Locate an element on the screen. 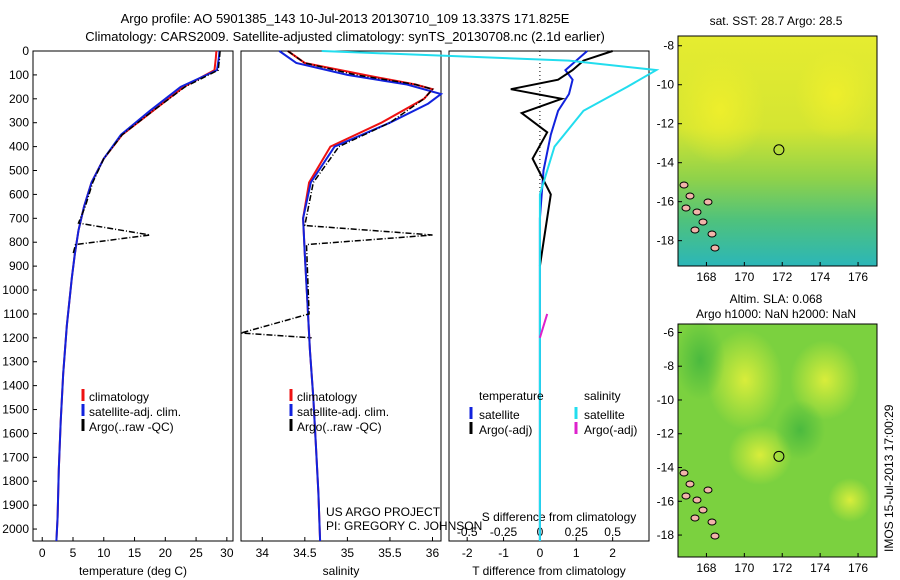 Image resolution: width=900 pixels, height=580 pixels. x-tick-label: 20 is located at coordinates (166, 553).